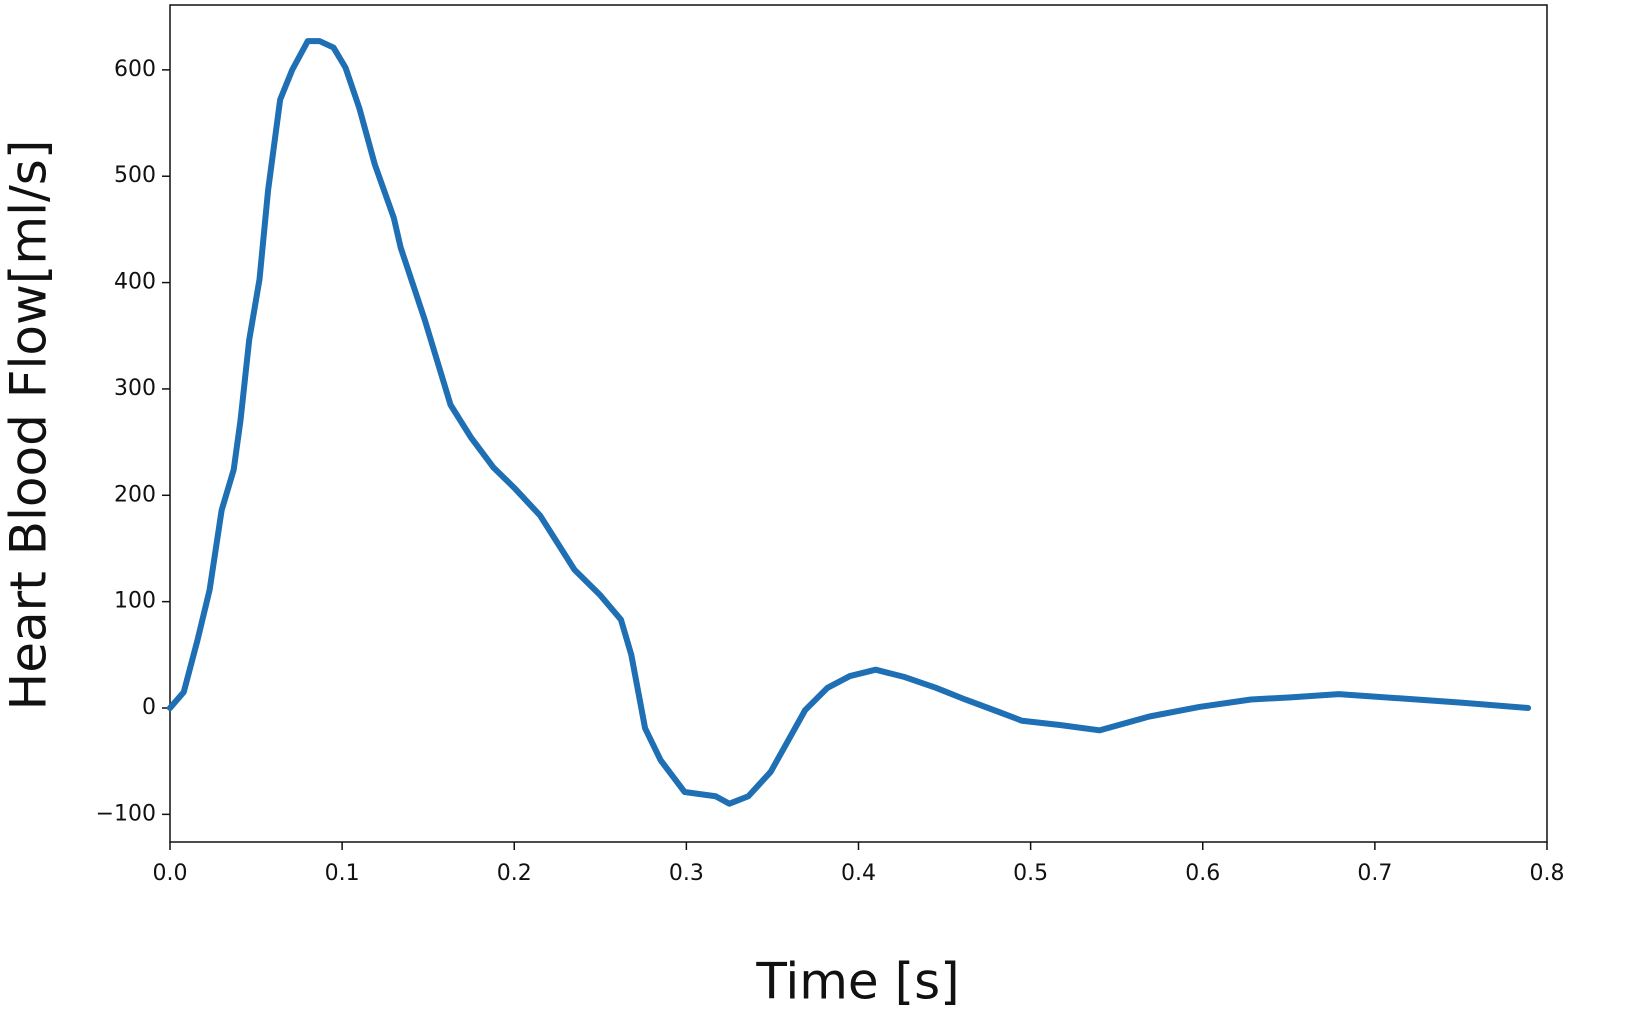 This screenshot has width=1650, height=1009. What do you see at coordinates (135, 494) in the screenshot?
I see `y-tick-label: 200` at bounding box center [135, 494].